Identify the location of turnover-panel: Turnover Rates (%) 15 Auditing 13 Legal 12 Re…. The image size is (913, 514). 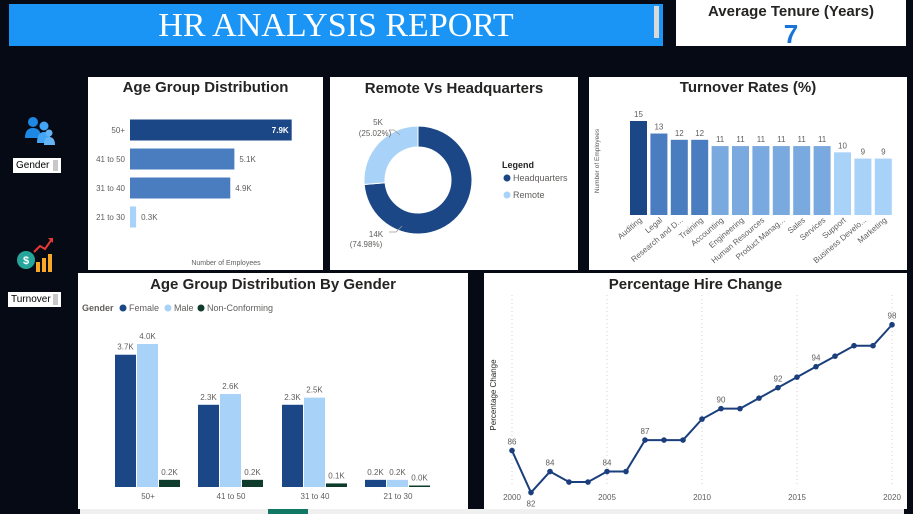
(748, 173).